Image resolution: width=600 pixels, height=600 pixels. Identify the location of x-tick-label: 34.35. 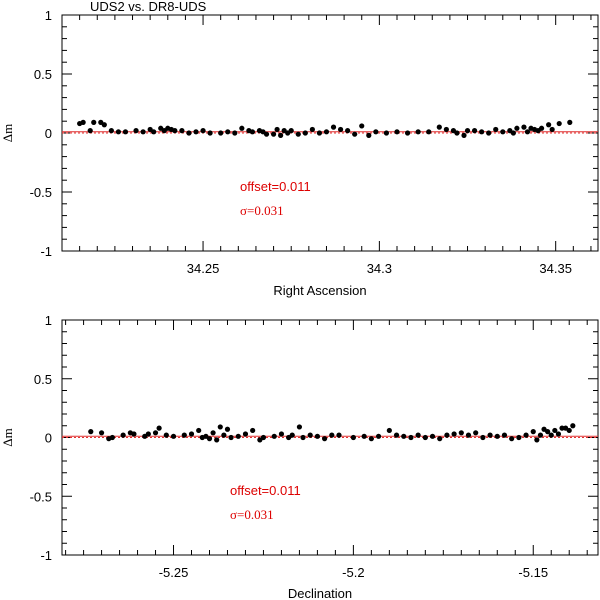
(555, 268).